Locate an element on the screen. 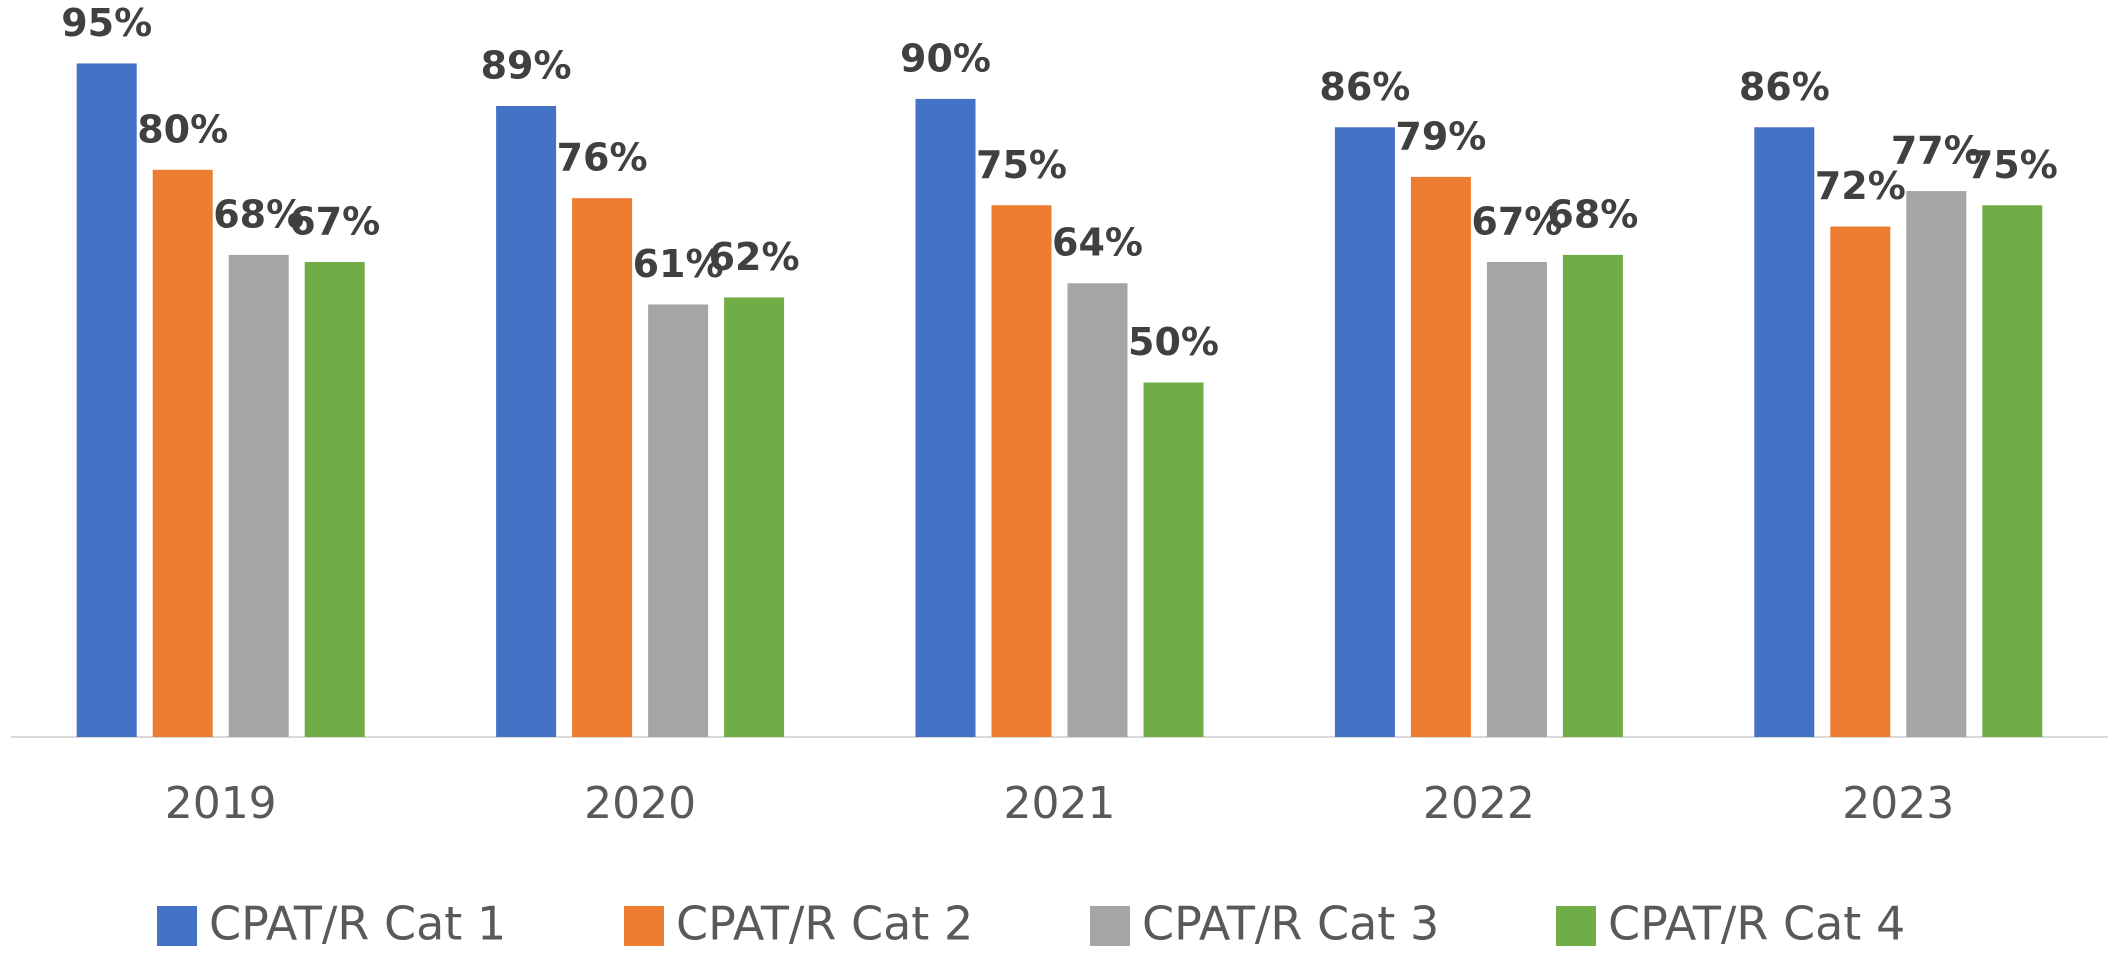 This screenshot has height=954, width=2108. data-label: 90% is located at coordinates (945, 58).